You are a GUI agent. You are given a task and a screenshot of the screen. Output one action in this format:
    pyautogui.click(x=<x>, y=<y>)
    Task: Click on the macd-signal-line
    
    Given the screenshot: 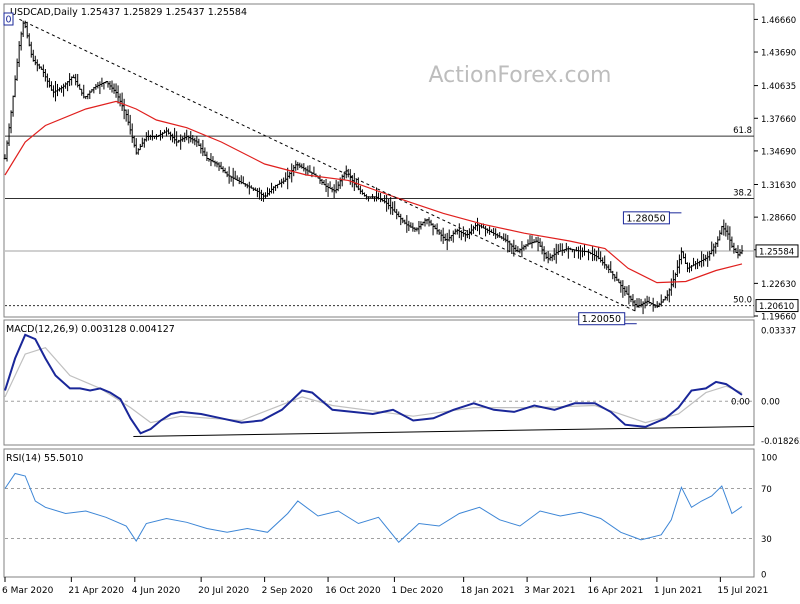 What is the action you would take?
    pyautogui.click(x=373, y=385)
    